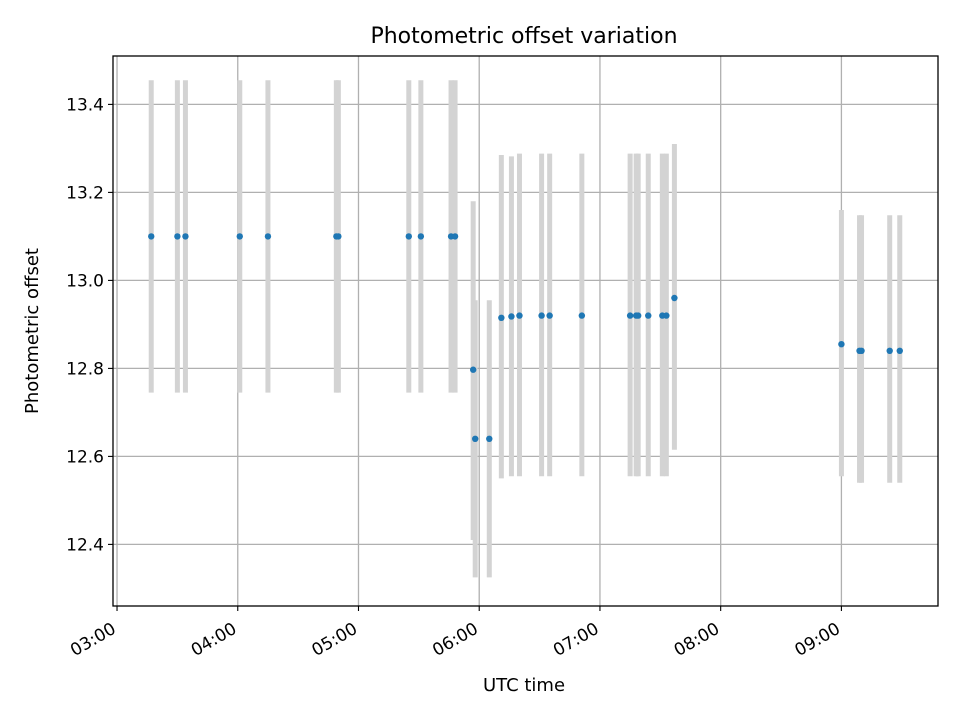 The width and height of the screenshot is (960, 720). Describe the element at coordinates (523, 36) in the screenshot. I see `chart-title: Photometric offset variation` at that location.